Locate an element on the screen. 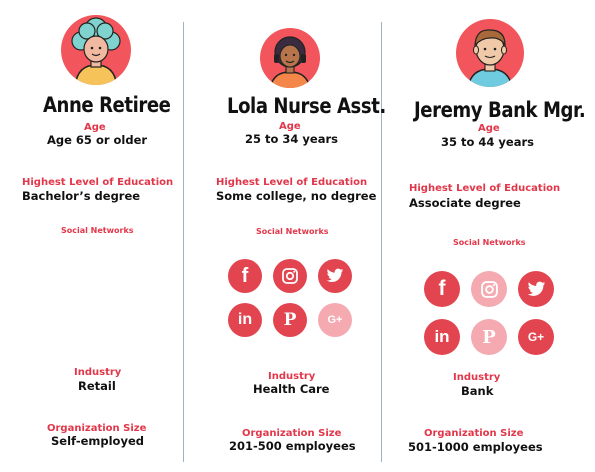  avatar-jeremy is located at coordinates (490, 53).